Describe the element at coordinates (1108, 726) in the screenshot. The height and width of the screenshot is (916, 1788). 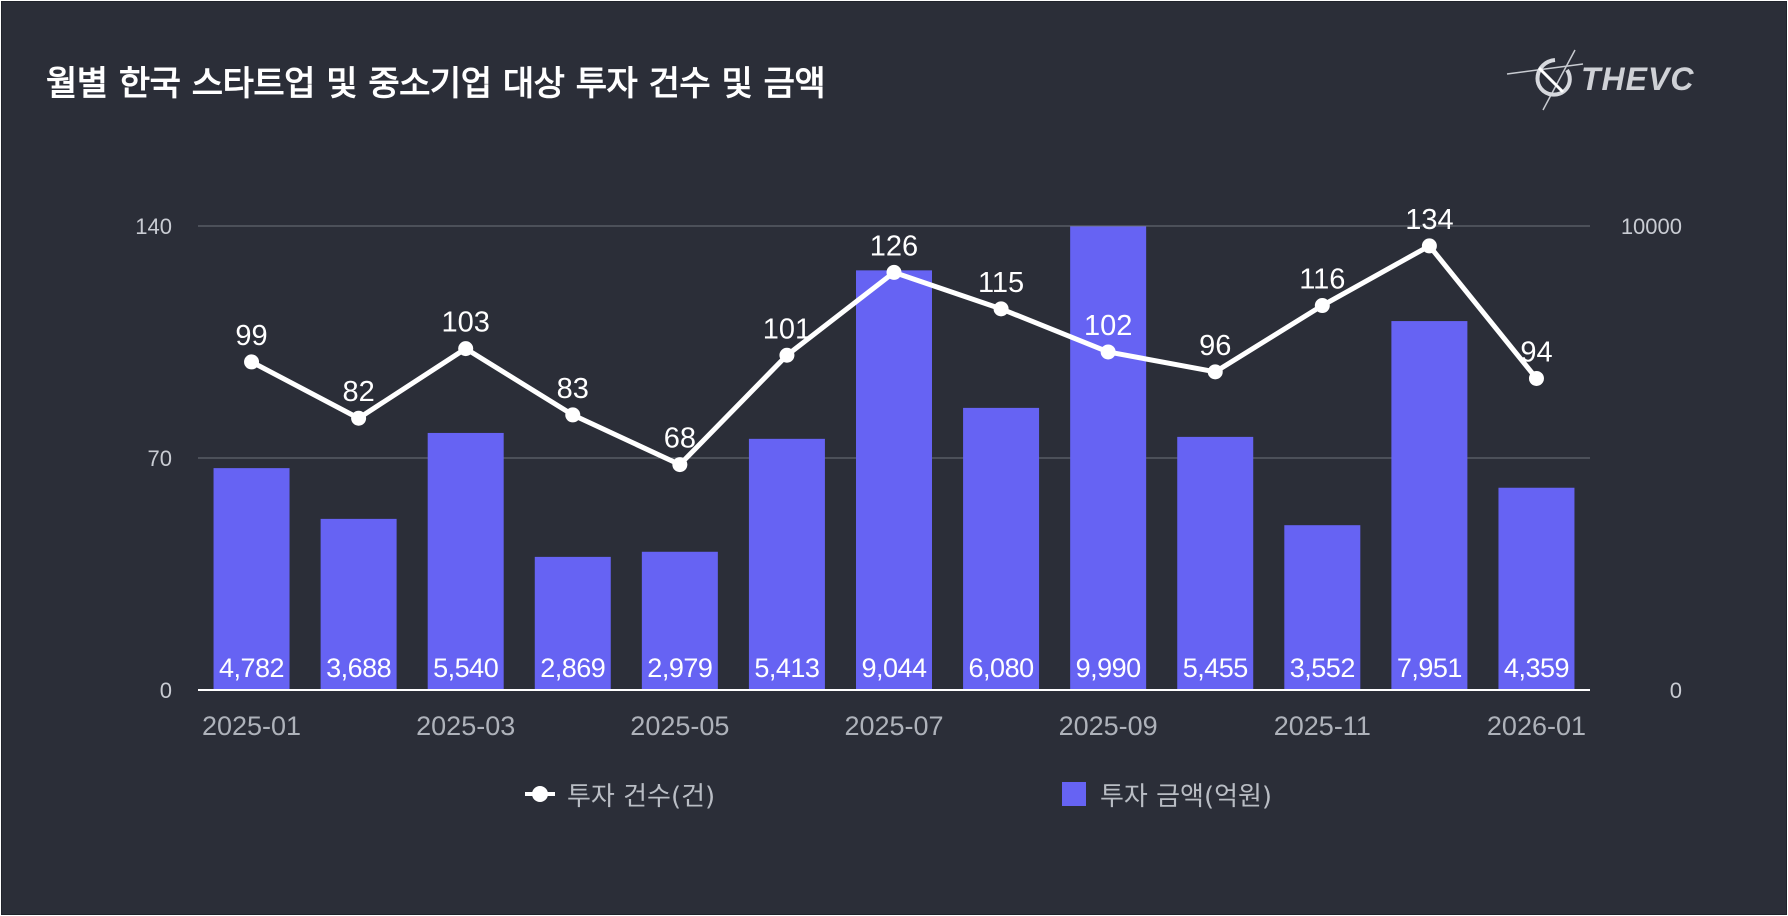
I see `x-tick-label: 2025-09` at that location.